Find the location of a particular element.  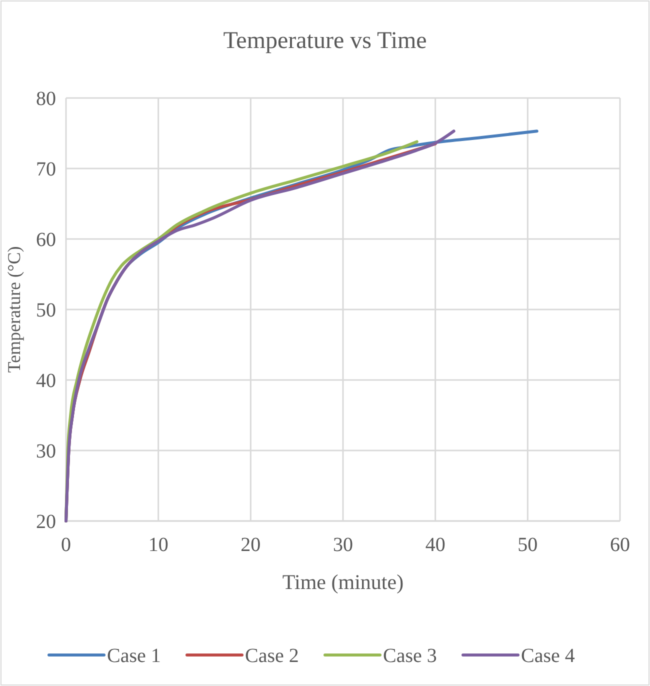

x-axis-title: Time (minute) is located at coordinates (343, 582).